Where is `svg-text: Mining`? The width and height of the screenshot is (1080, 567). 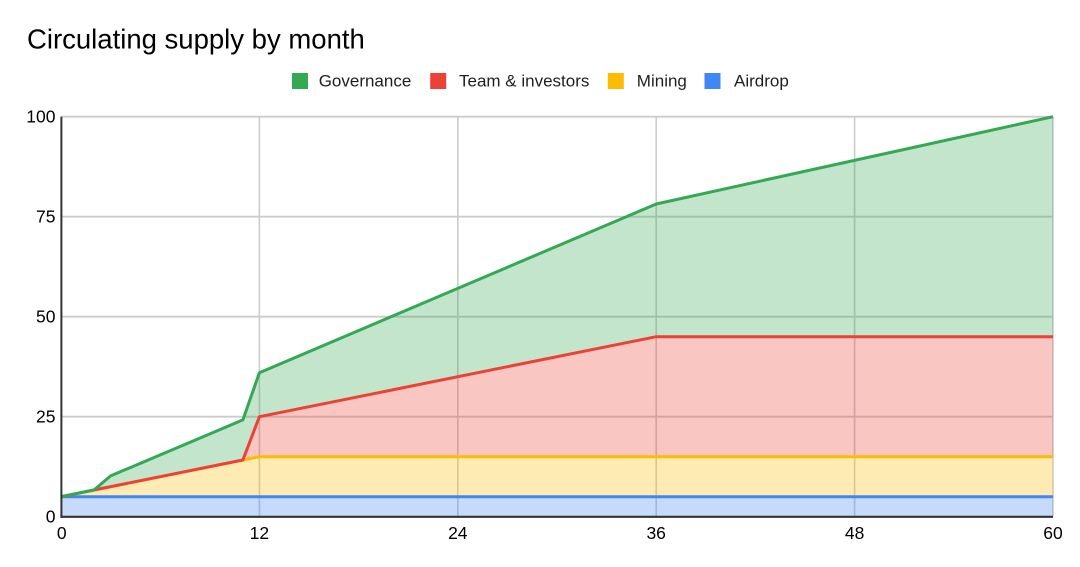 svg-text: Mining is located at coordinates (662, 80).